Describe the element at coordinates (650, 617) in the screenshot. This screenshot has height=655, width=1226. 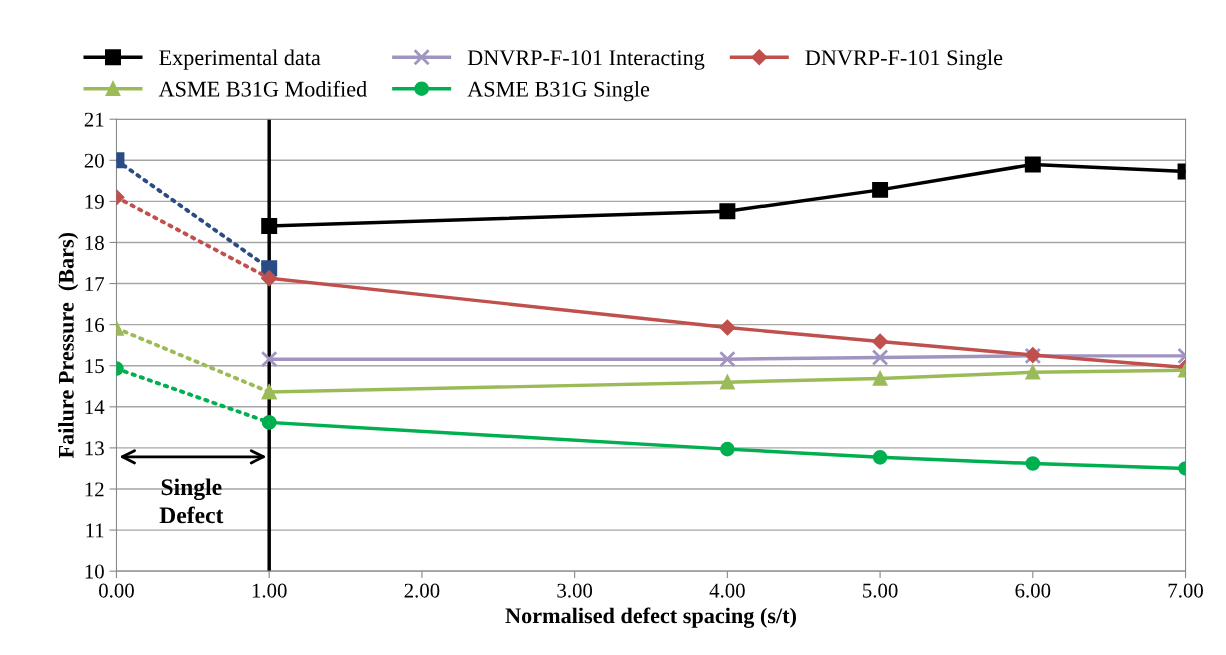
I see `x-axis-title: Normalised defect spacing (s/t)` at that location.